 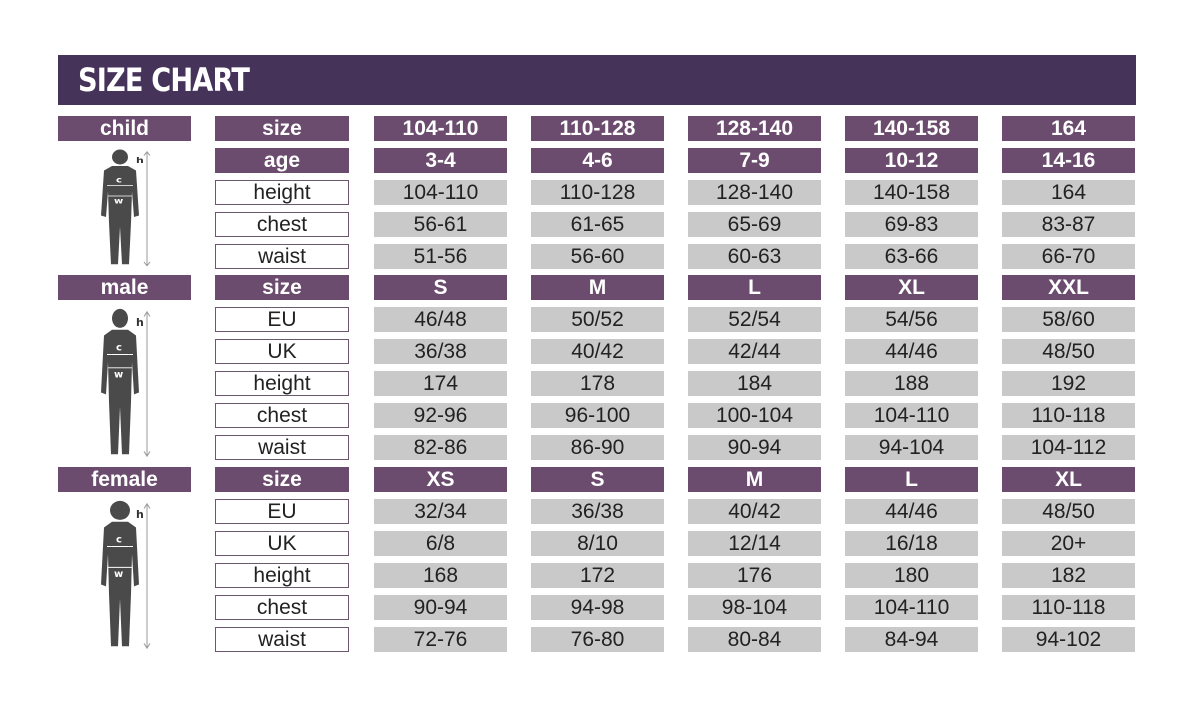 I want to click on table-cell: 54/56, so click(x=911, y=319).